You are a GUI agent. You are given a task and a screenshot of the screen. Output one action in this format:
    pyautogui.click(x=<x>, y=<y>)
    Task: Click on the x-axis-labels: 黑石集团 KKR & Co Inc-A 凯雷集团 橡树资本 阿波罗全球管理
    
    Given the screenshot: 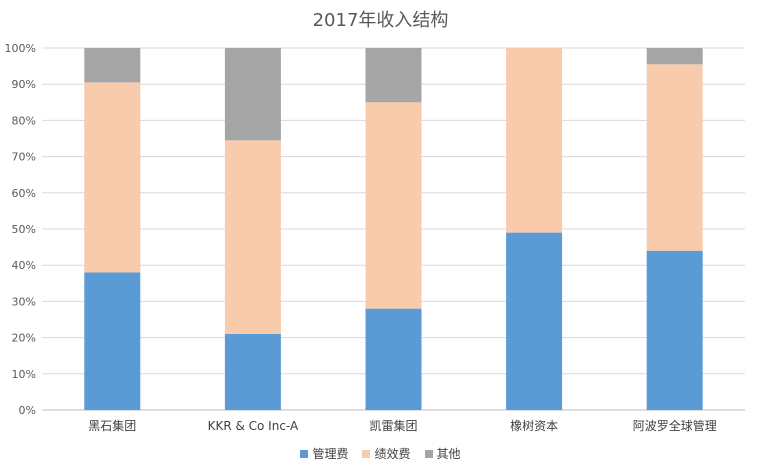 What is the action you would take?
    pyautogui.click(x=402, y=425)
    